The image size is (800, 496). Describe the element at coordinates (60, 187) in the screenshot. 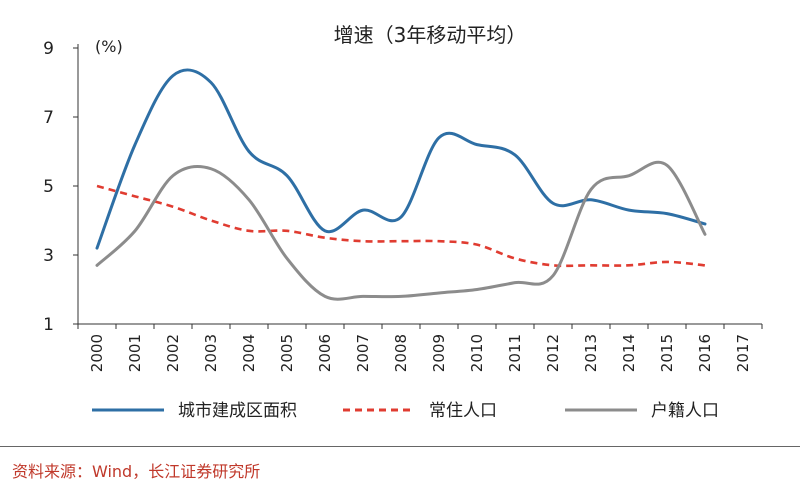

I see `y-axis-ticks: 1 3 5 7 9` at that location.